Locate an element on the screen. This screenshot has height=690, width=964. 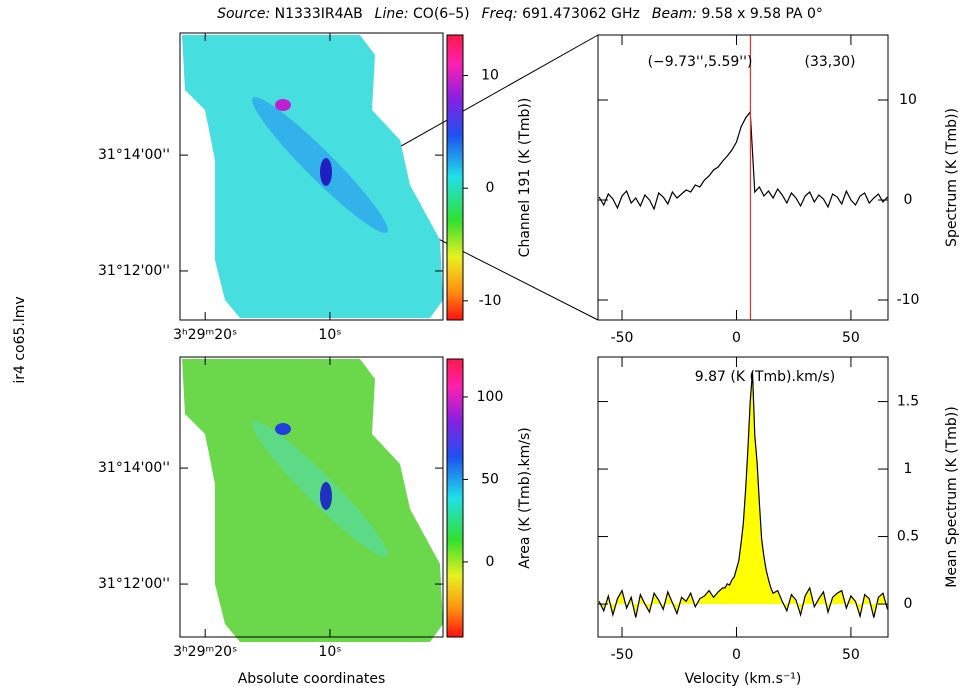
colorbar-tick-label: 50 is located at coordinates (490, 479).